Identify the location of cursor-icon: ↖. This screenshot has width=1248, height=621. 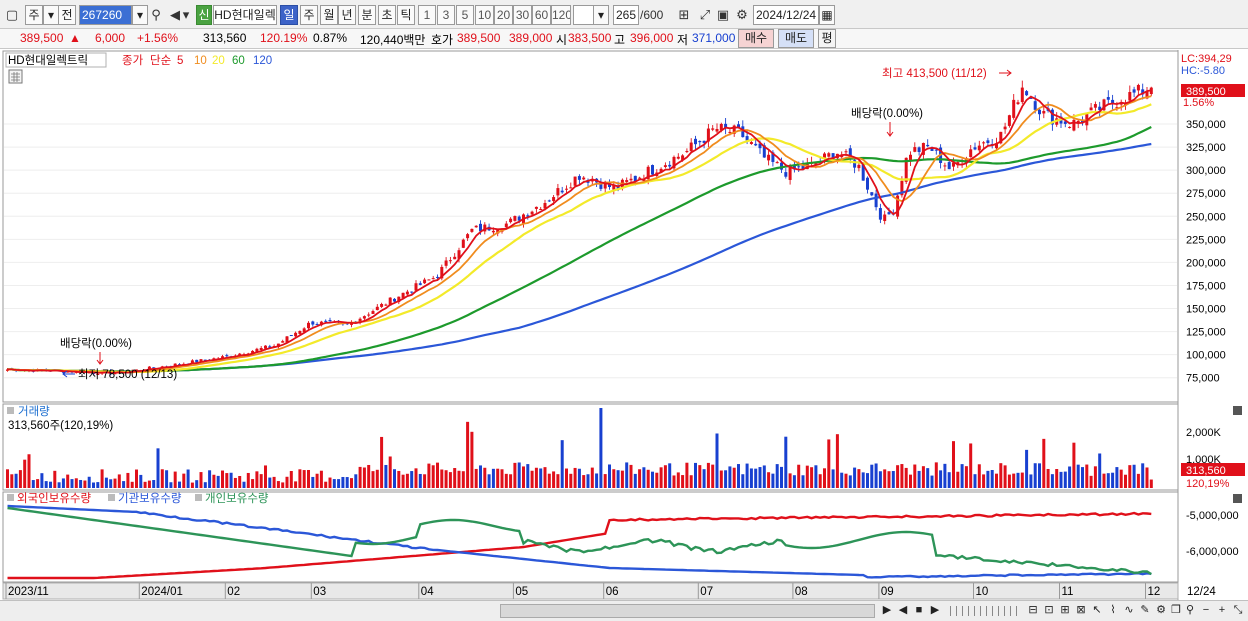
(1097, 610).